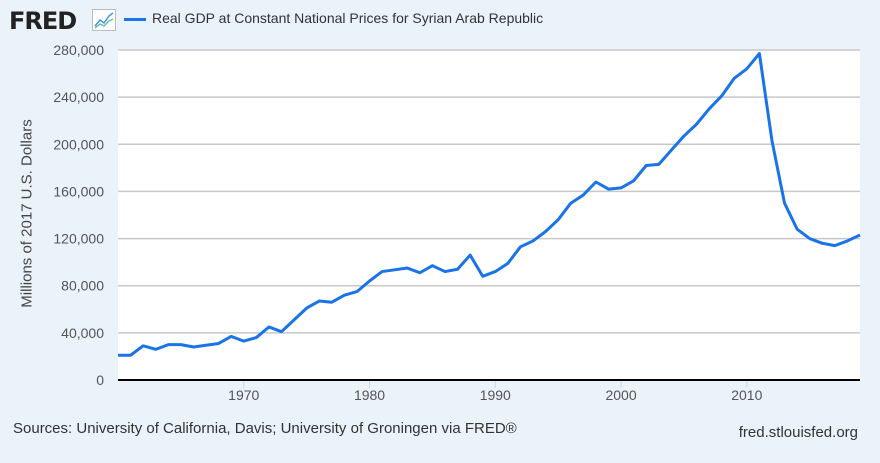  Describe the element at coordinates (27, 213) in the screenshot. I see `y-axis-label: Millions of 2017 U.S. Dollars` at that location.